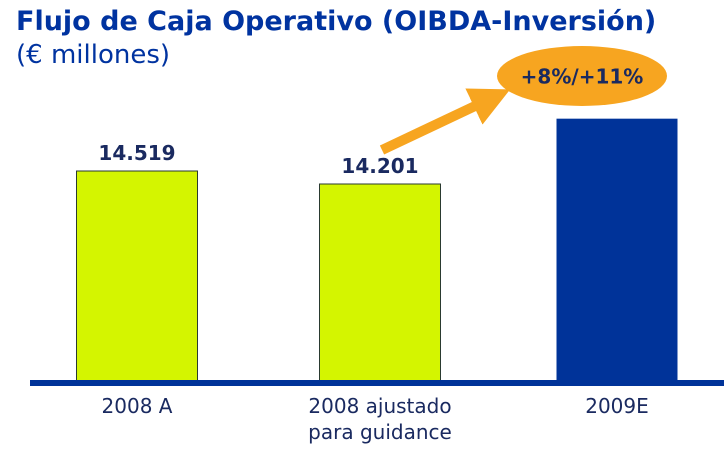  I want to click on annotation-bubble, so click(582, 76).